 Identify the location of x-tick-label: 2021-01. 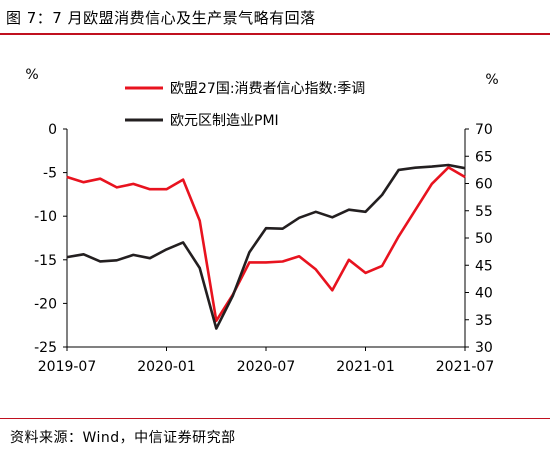
(365, 367).